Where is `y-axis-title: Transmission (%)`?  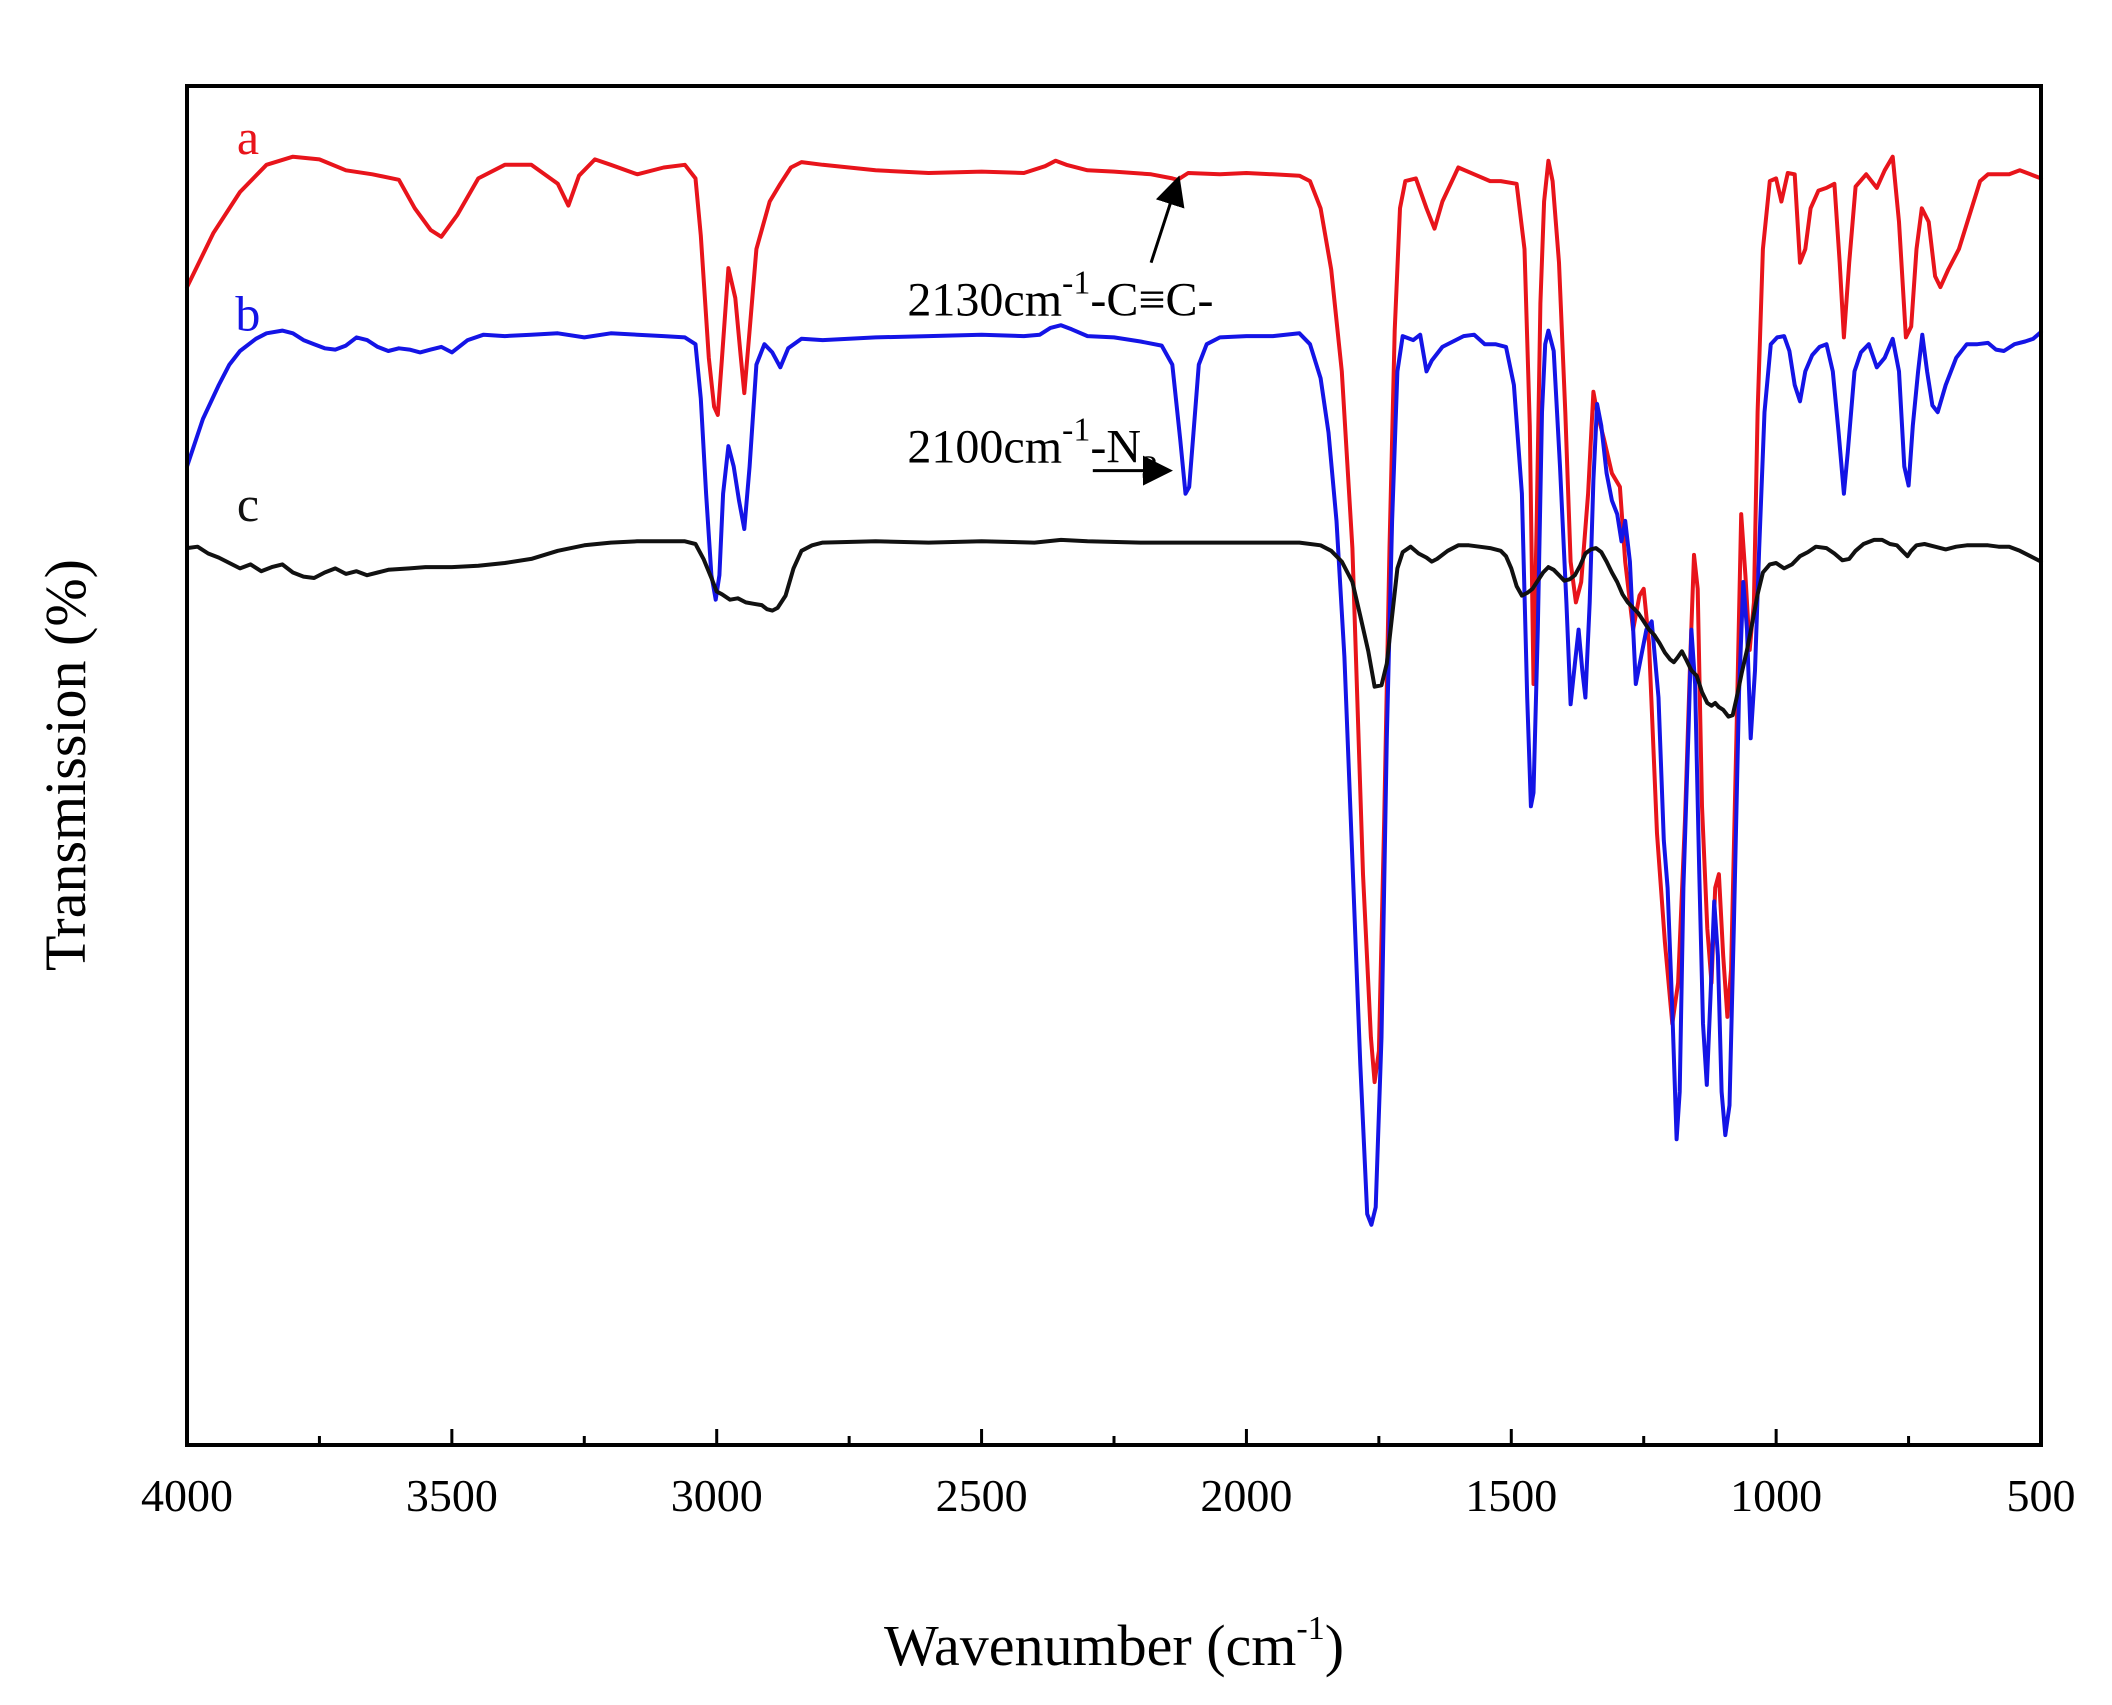 y-axis-title: Transmission (%) is located at coordinates (65, 765).